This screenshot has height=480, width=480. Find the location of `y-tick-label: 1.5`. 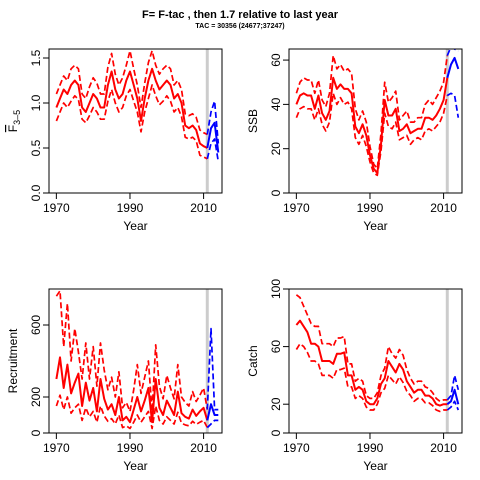

y-tick-label: 1.5 is located at coordinates (36, 57).